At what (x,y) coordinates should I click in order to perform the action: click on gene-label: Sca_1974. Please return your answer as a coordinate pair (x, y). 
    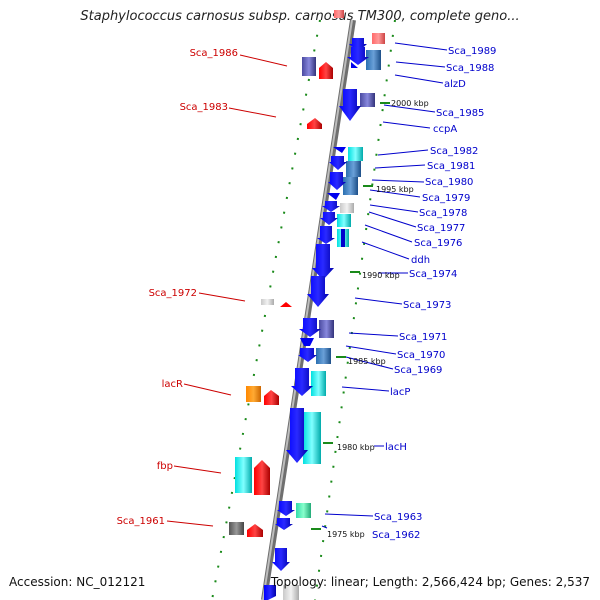
    Looking at the image, I should click on (433, 274).